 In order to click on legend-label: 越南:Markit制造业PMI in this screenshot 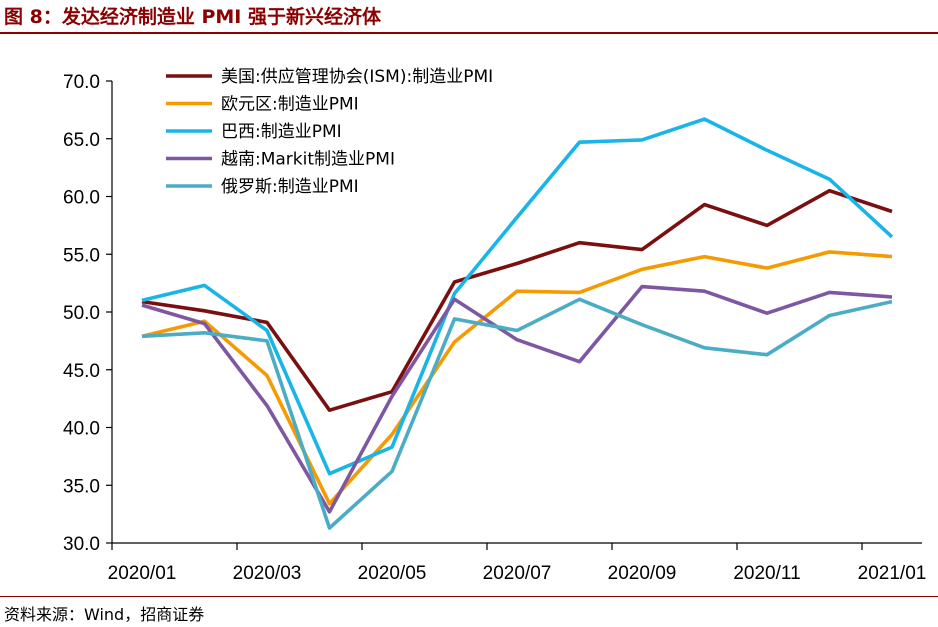, I will do `click(308, 160)`.